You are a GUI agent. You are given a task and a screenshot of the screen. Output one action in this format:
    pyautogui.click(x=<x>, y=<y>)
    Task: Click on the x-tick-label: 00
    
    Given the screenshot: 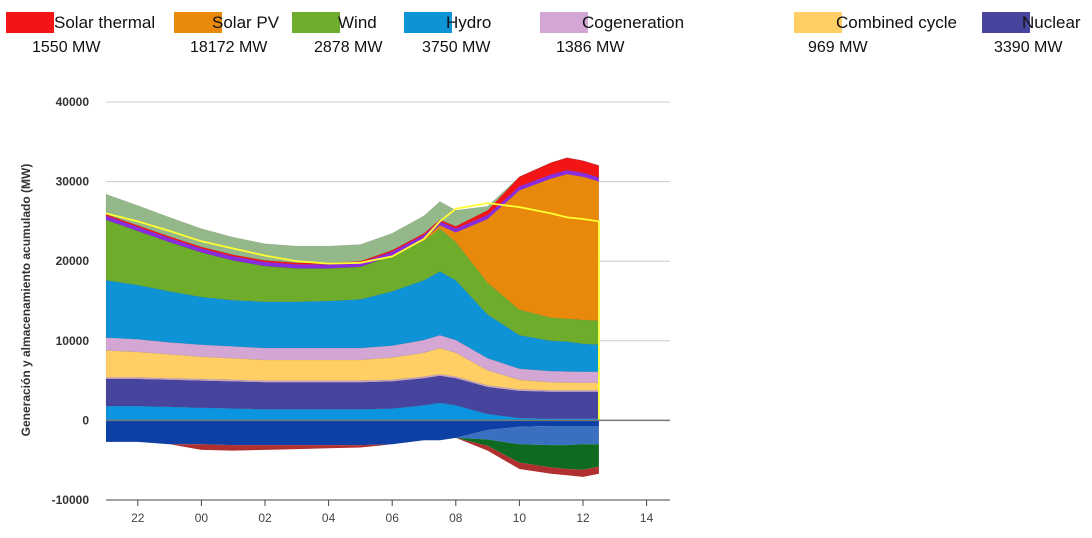 What is the action you would take?
    pyautogui.click(x=202, y=518)
    